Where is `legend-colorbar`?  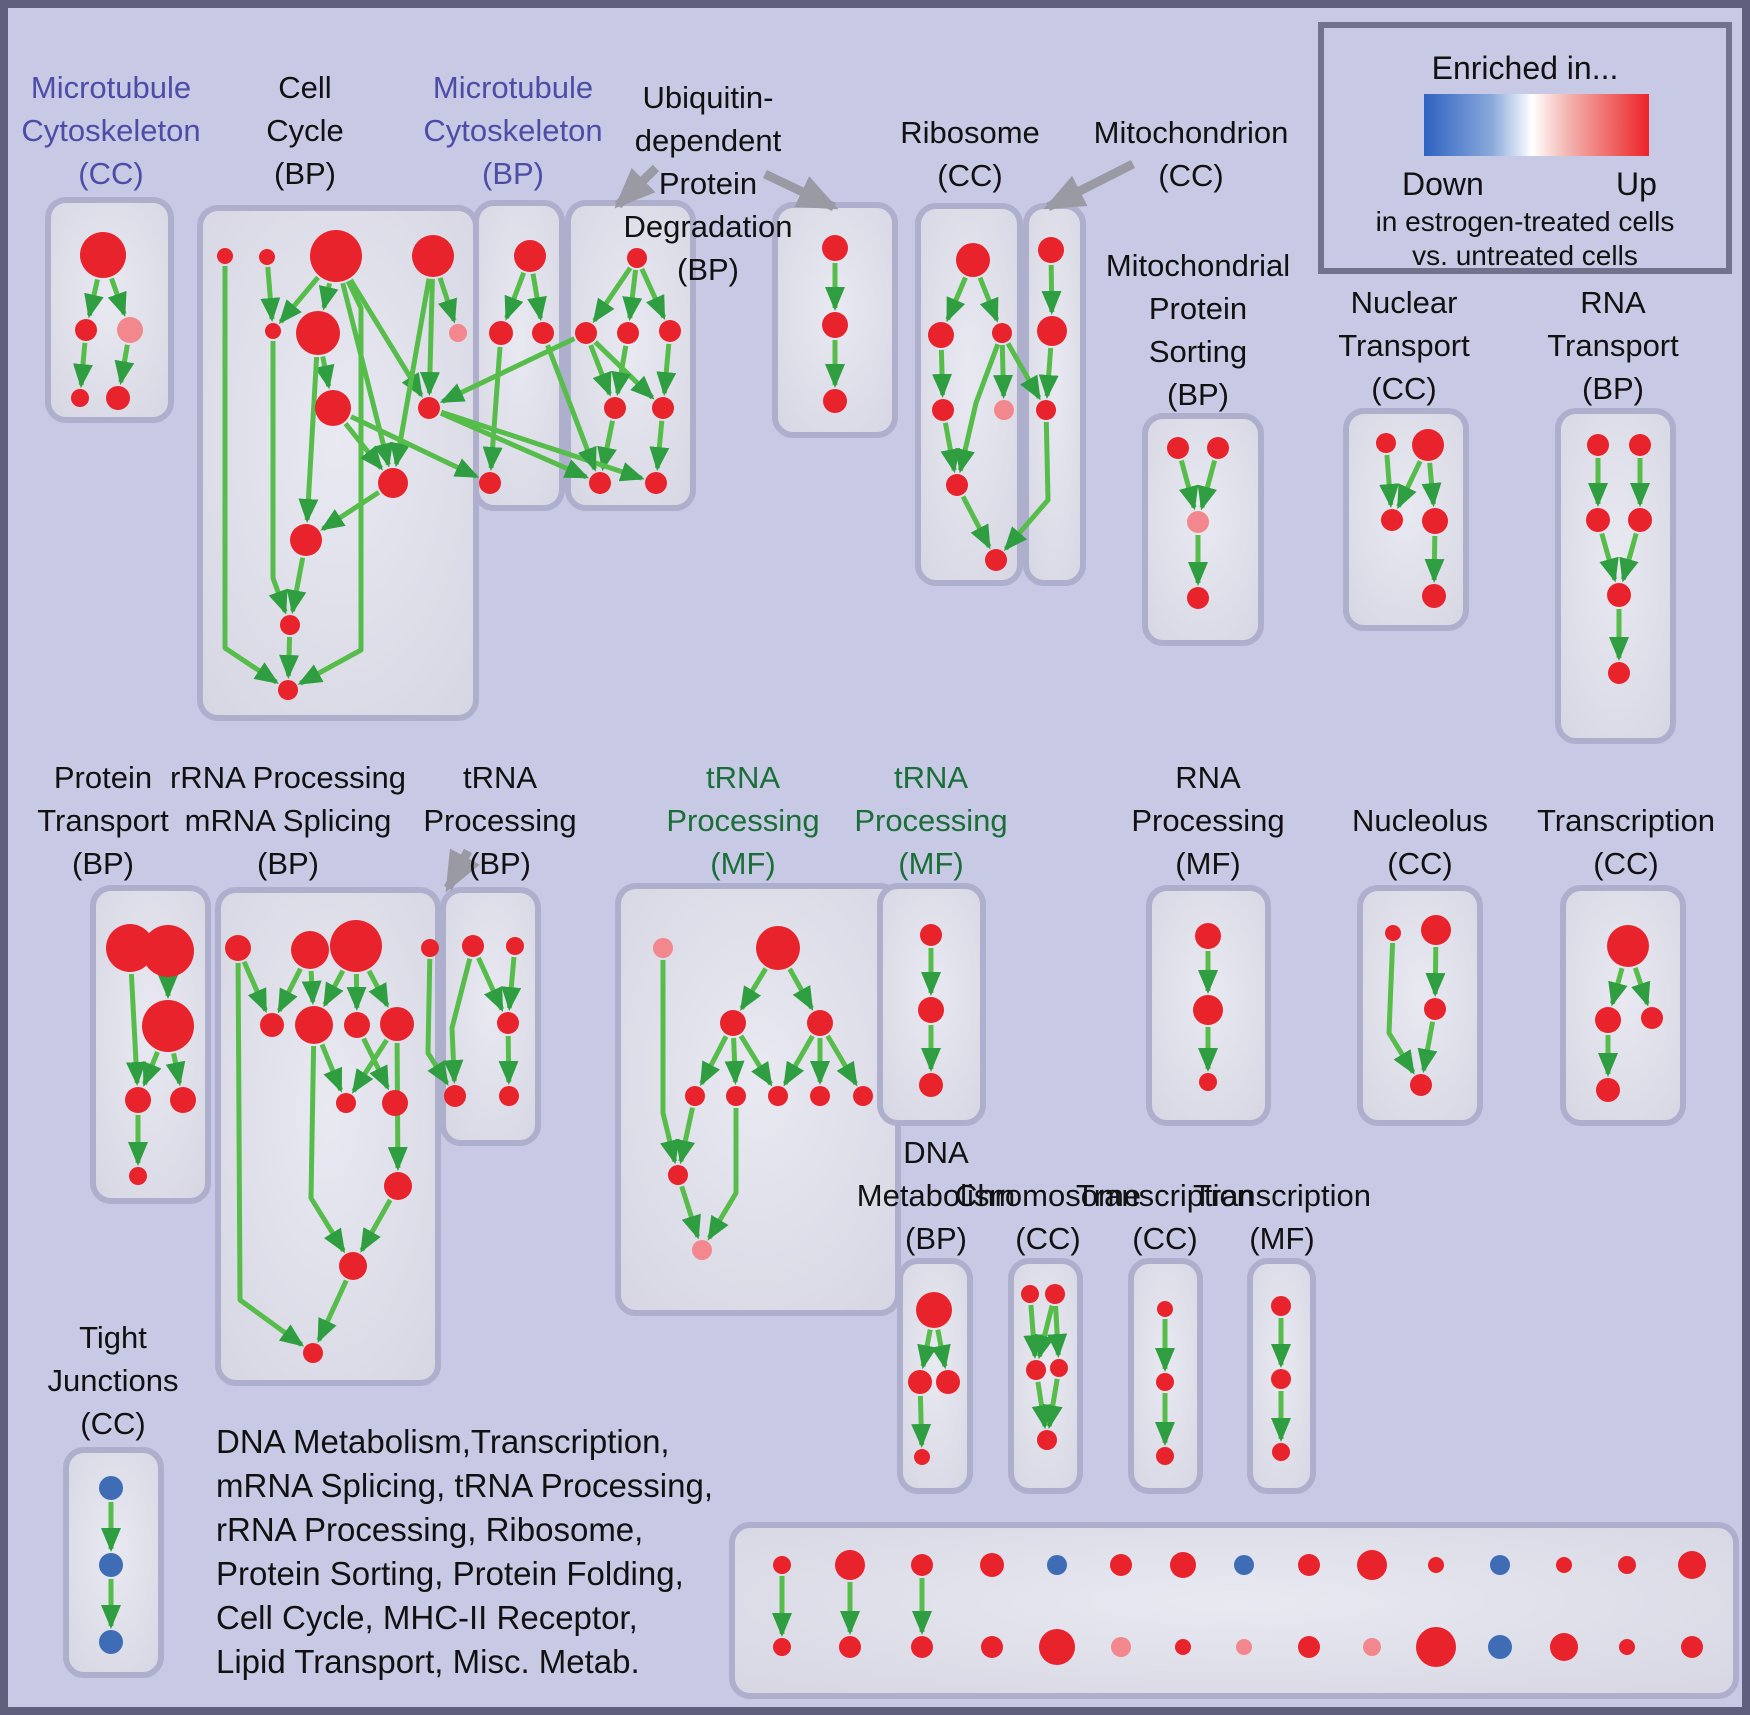
legend-colorbar is located at coordinates (1536, 125).